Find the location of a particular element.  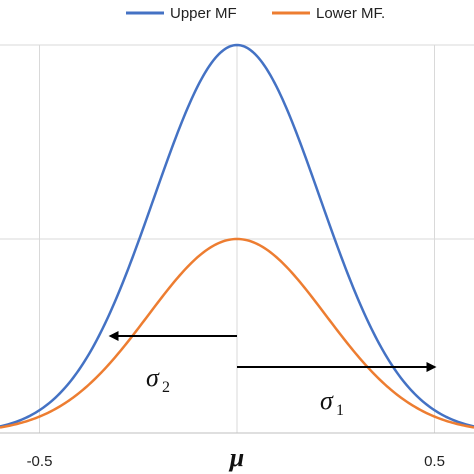

x-tick-labels: -0.5 μ 0.5 is located at coordinates (236, 457).